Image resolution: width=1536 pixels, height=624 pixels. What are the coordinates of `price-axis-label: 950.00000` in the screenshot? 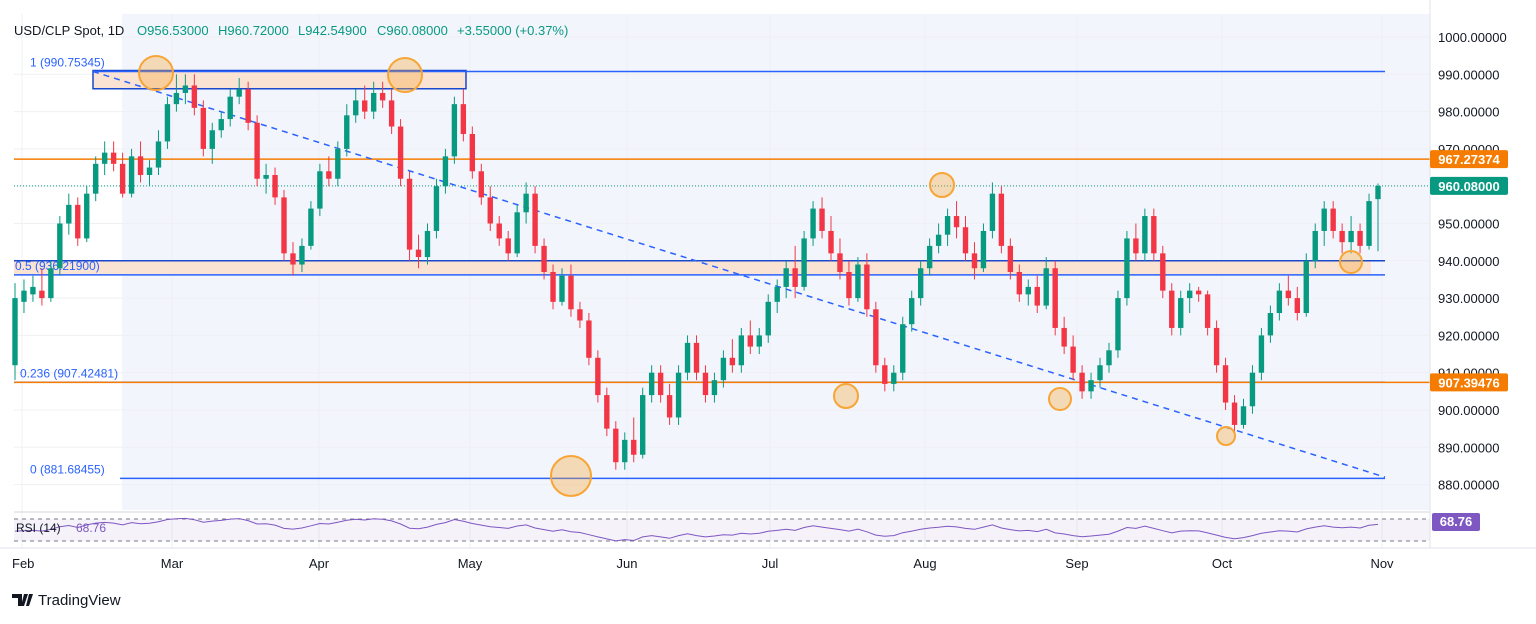 It's located at (1468, 224).